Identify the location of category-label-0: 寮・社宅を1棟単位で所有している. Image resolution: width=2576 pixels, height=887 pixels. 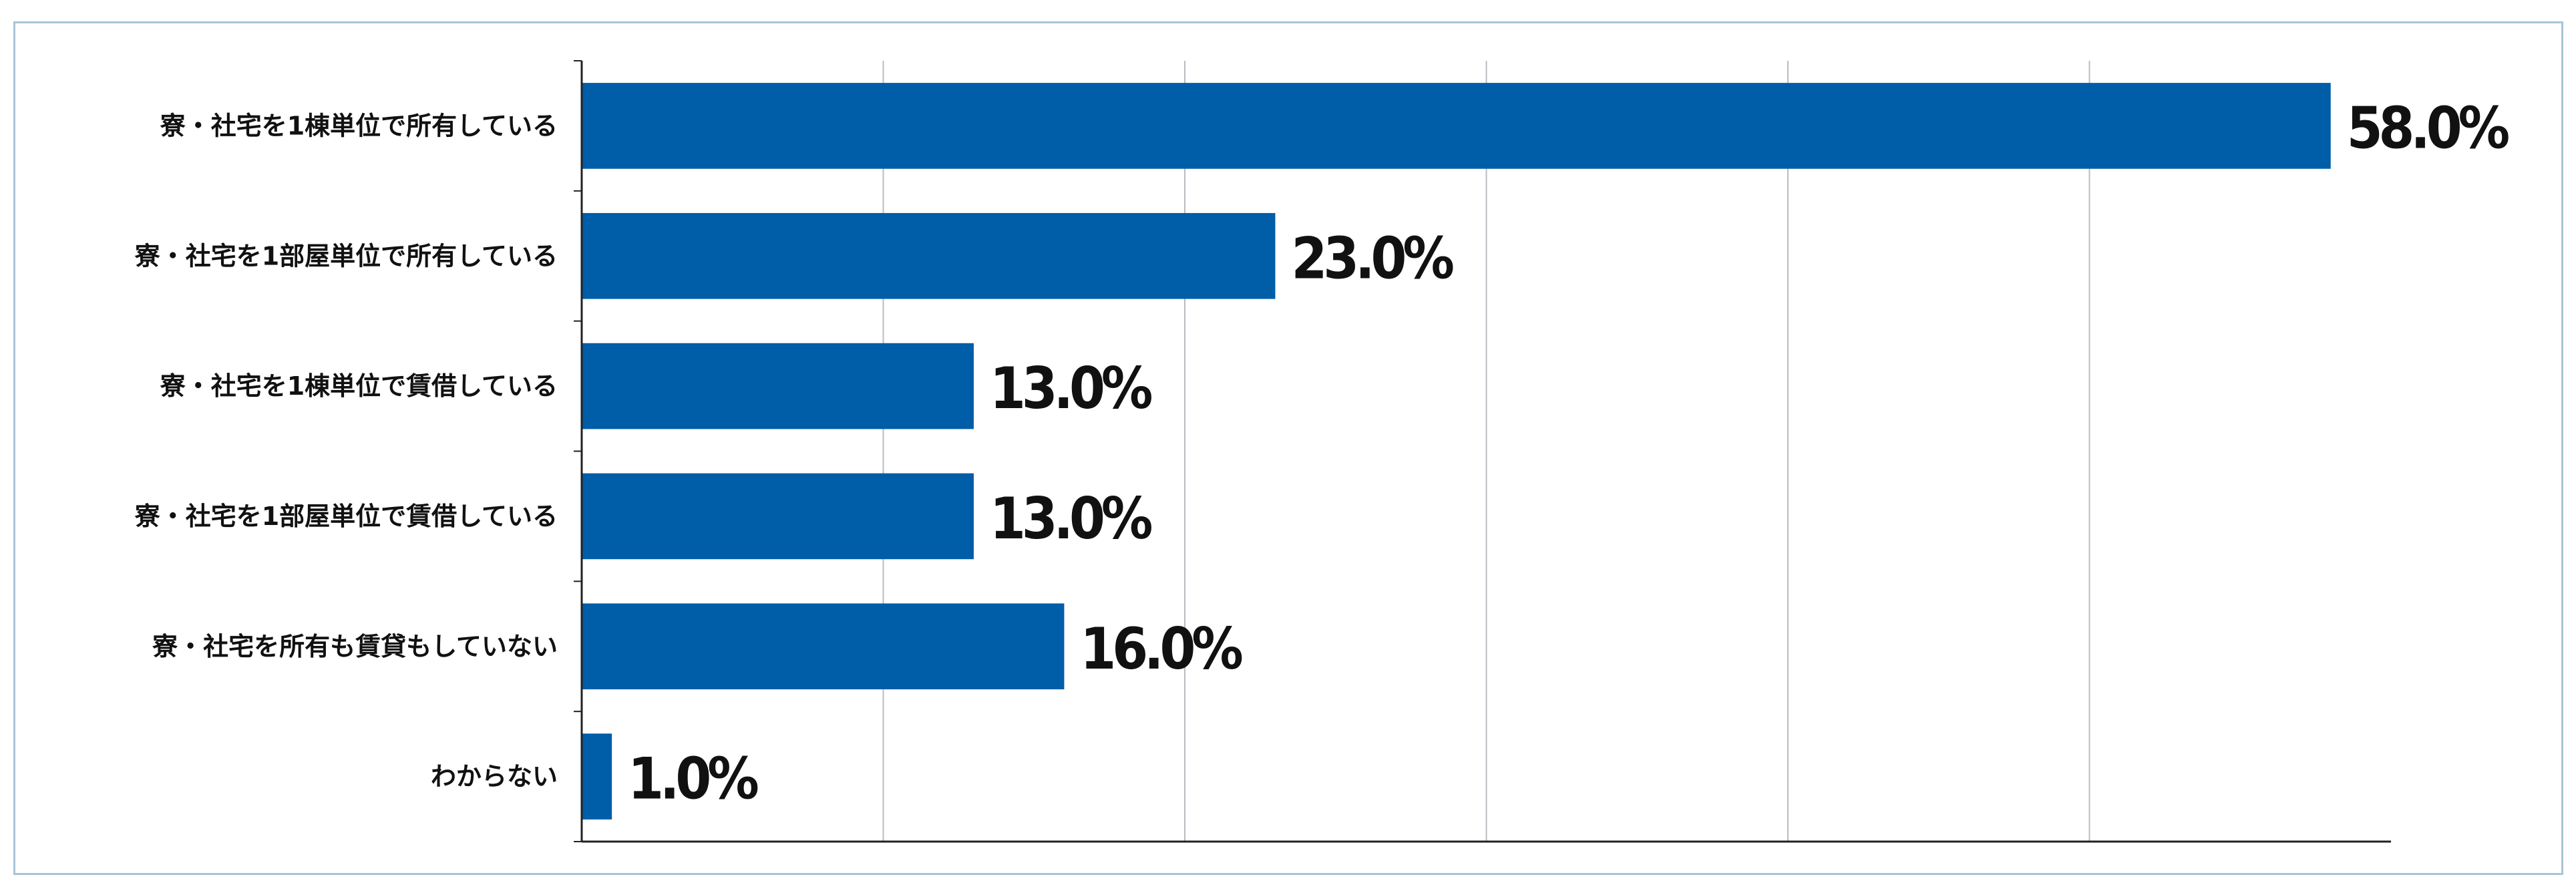
(359, 125).